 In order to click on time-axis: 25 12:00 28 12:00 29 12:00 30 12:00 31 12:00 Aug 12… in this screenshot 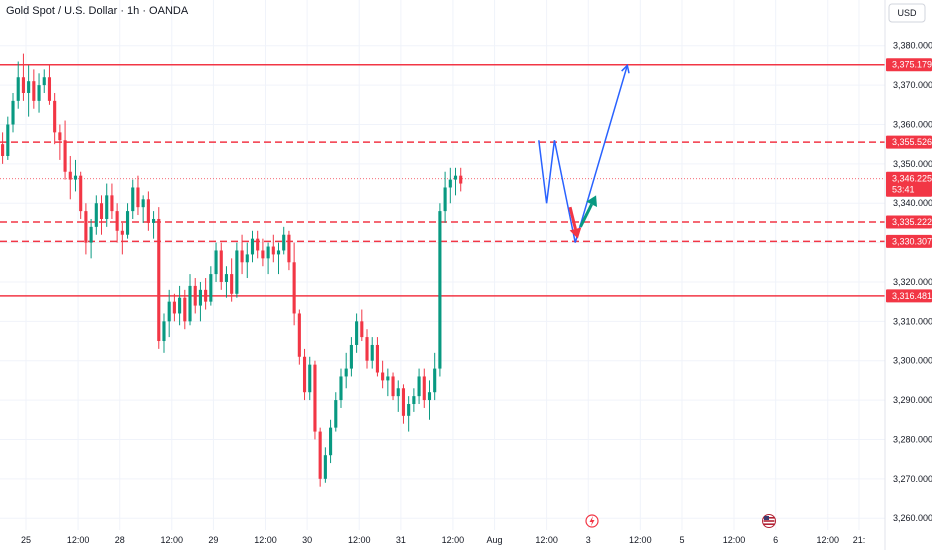, I will do `click(443, 540)`.